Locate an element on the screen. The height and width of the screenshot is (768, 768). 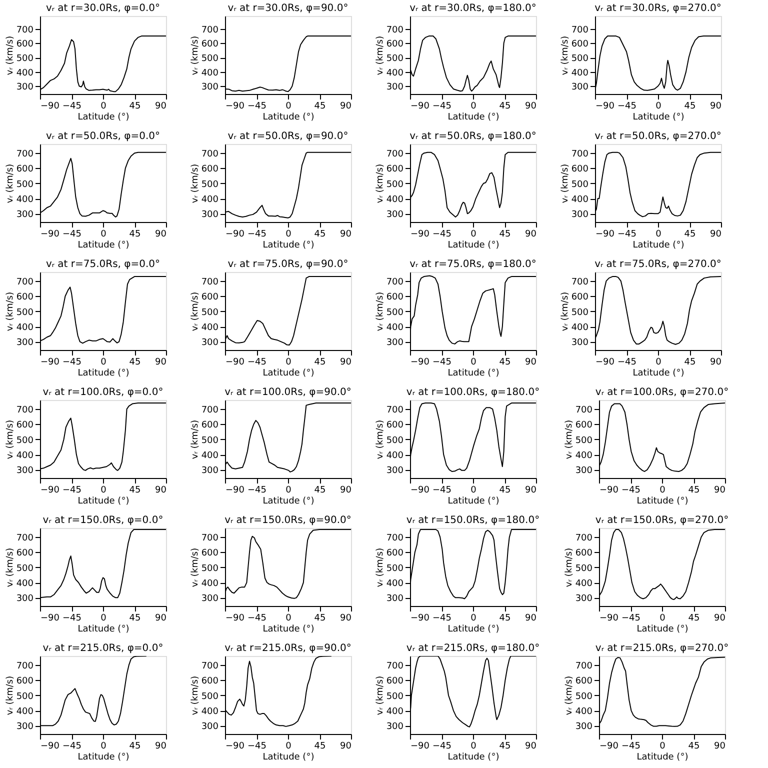
chart-title: vᵣ at r=100.0Rs, φ=0.0° is located at coordinates (103, 392).